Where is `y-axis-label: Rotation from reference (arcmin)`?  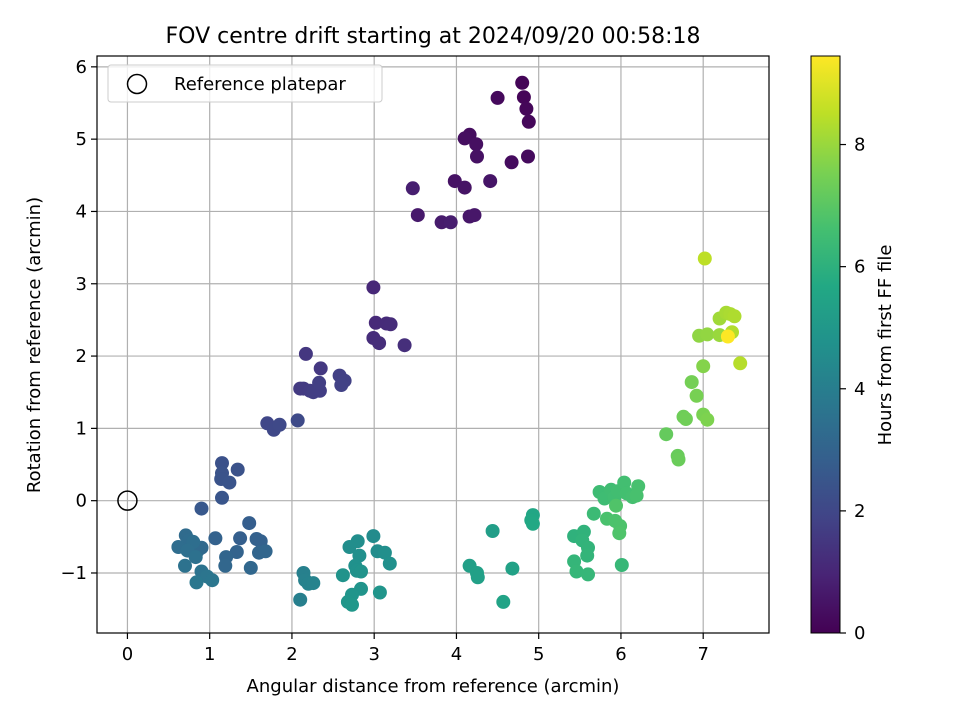 y-axis-label: Rotation from reference (arcmin) is located at coordinates (34, 345).